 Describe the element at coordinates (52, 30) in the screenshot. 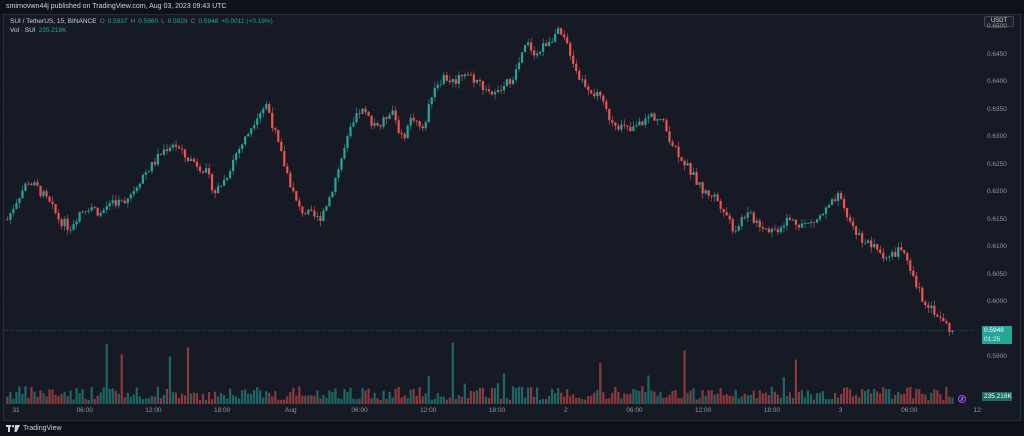

I see `volume-value: 235.218K` at that location.